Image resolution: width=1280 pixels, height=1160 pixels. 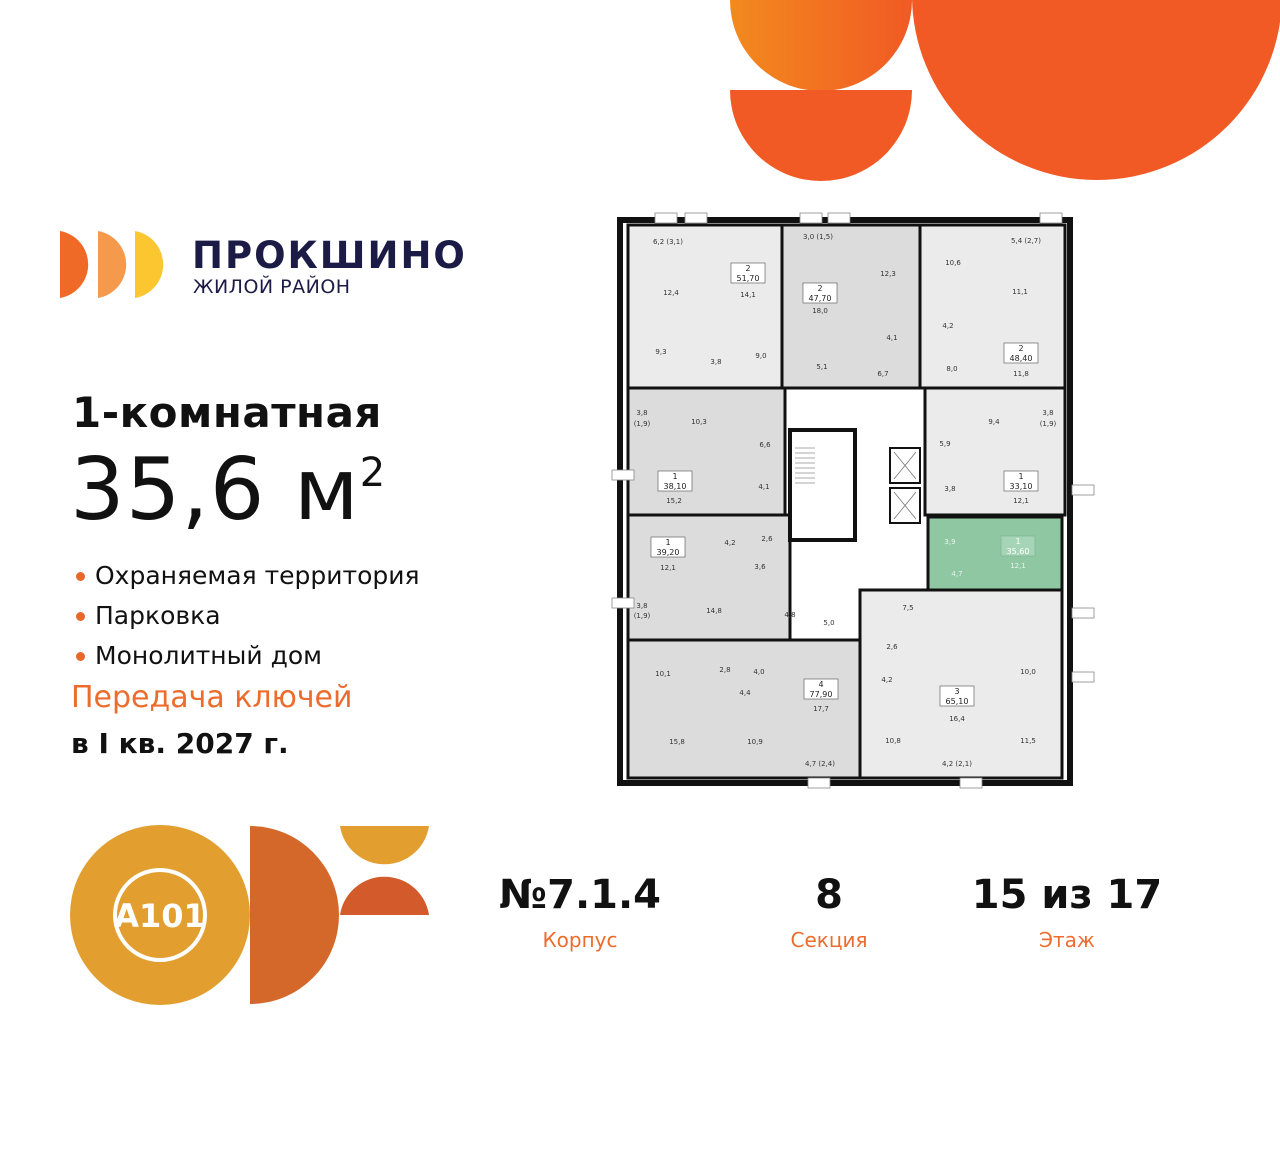 I want to click on room-area: 11,1, so click(x=1020, y=292).